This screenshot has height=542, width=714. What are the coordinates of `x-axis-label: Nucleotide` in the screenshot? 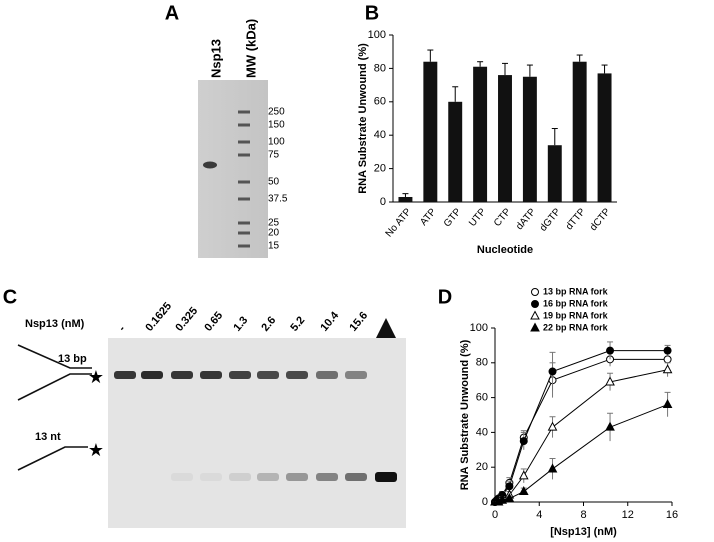 It's located at (505, 250).